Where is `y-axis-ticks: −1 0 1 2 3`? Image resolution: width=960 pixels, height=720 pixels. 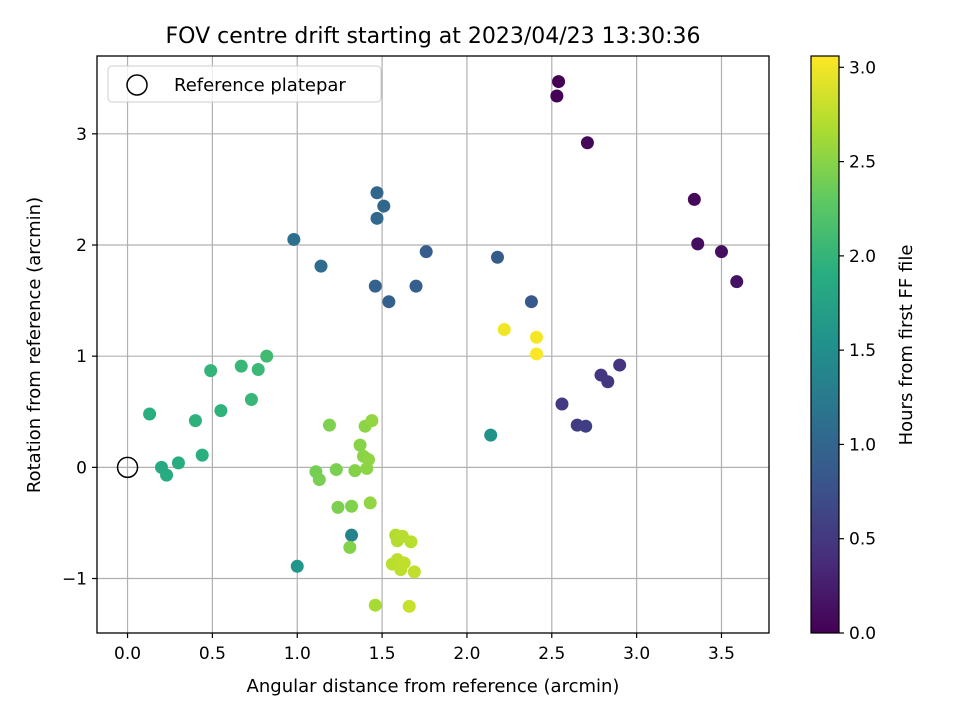
y-axis-ticks: −1 0 1 2 3 is located at coordinates (79, 357).